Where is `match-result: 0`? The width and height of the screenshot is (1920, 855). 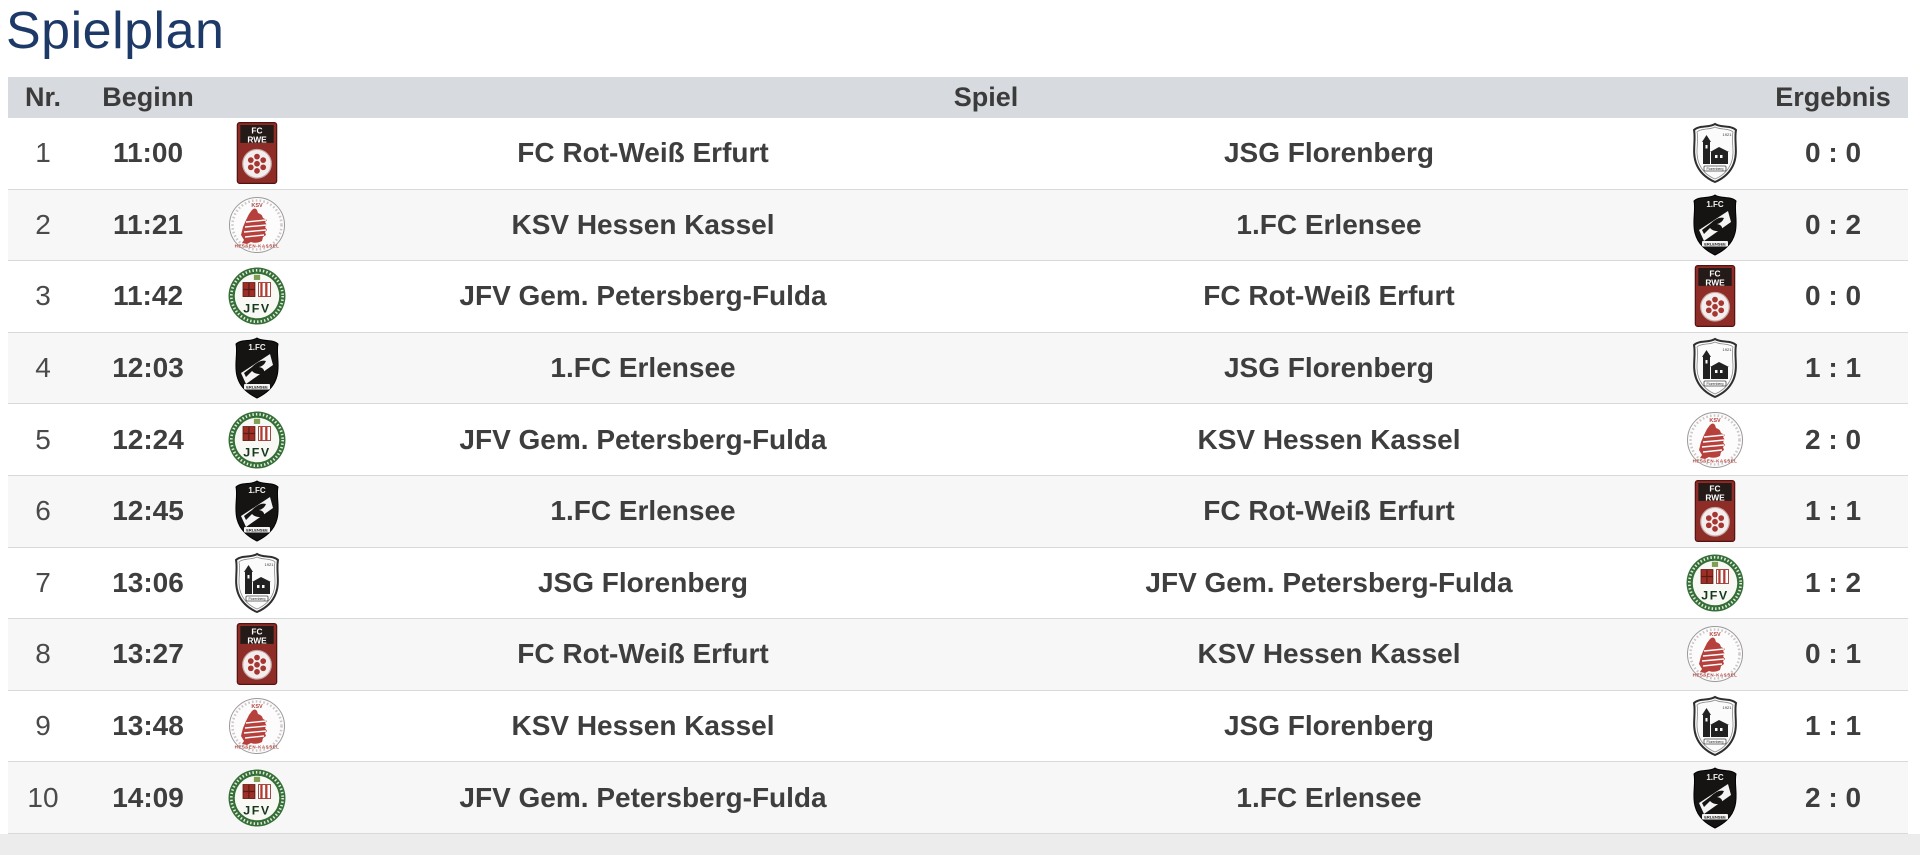 match-result: 0 is located at coordinates (1833, 153).